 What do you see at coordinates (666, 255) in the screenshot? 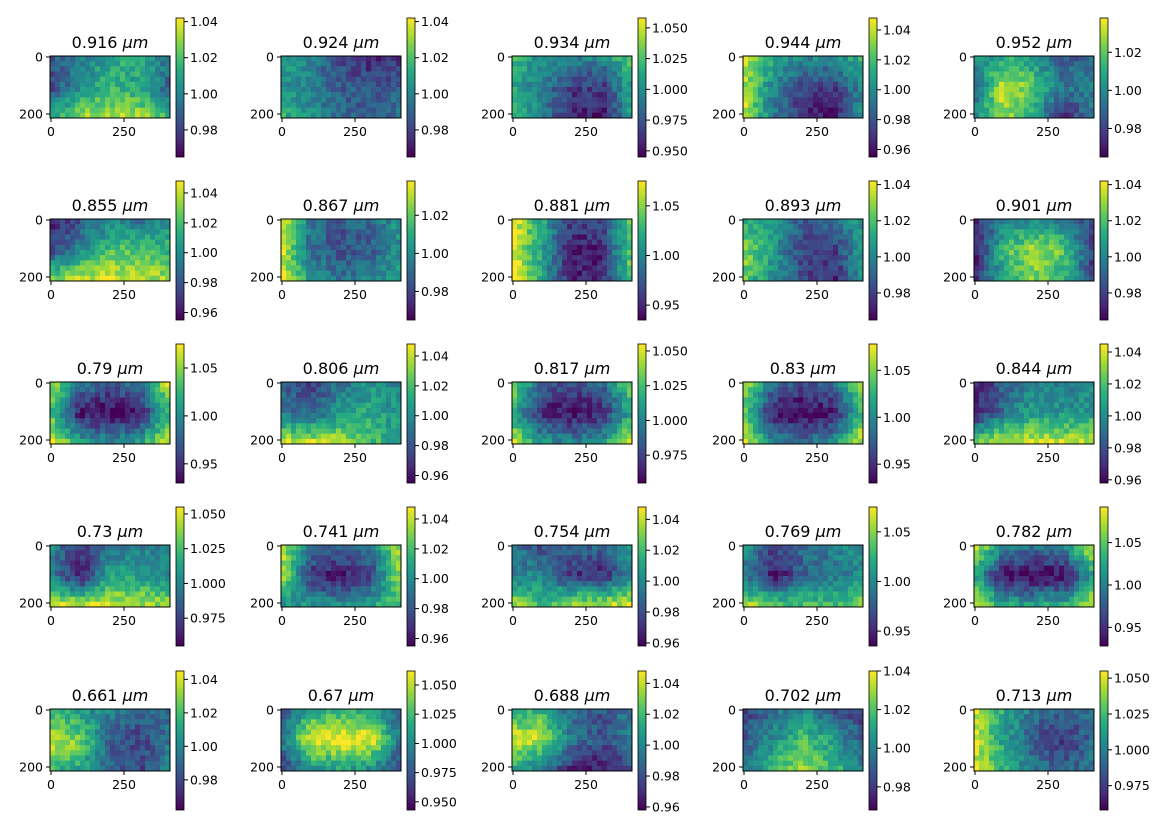
I see `colorbar-tick-label: 1.00` at bounding box center [666, 255].